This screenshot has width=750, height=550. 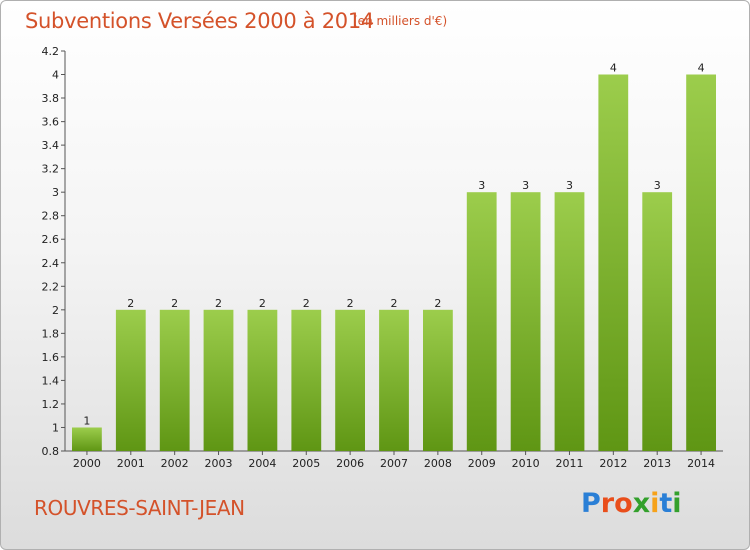 What do you see at coordinates (701, 463) in the screenshot?
I see `x-tick-label: 2014` at bounding box center [701, 463].